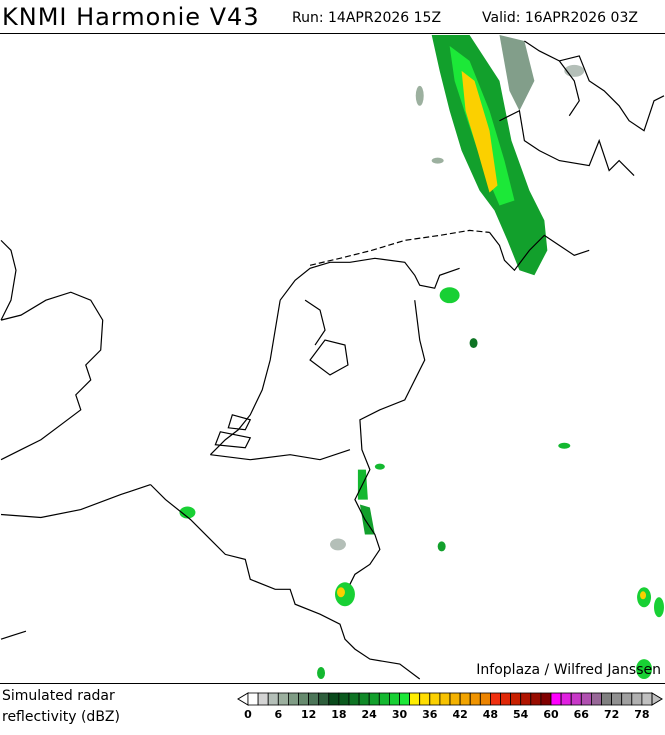 The height and width of the screenshot is (735, 665). What do you see at coordinates (517, 72) in the screenshot?
I see `precip-band-dark` at bounding box center [517, 72].